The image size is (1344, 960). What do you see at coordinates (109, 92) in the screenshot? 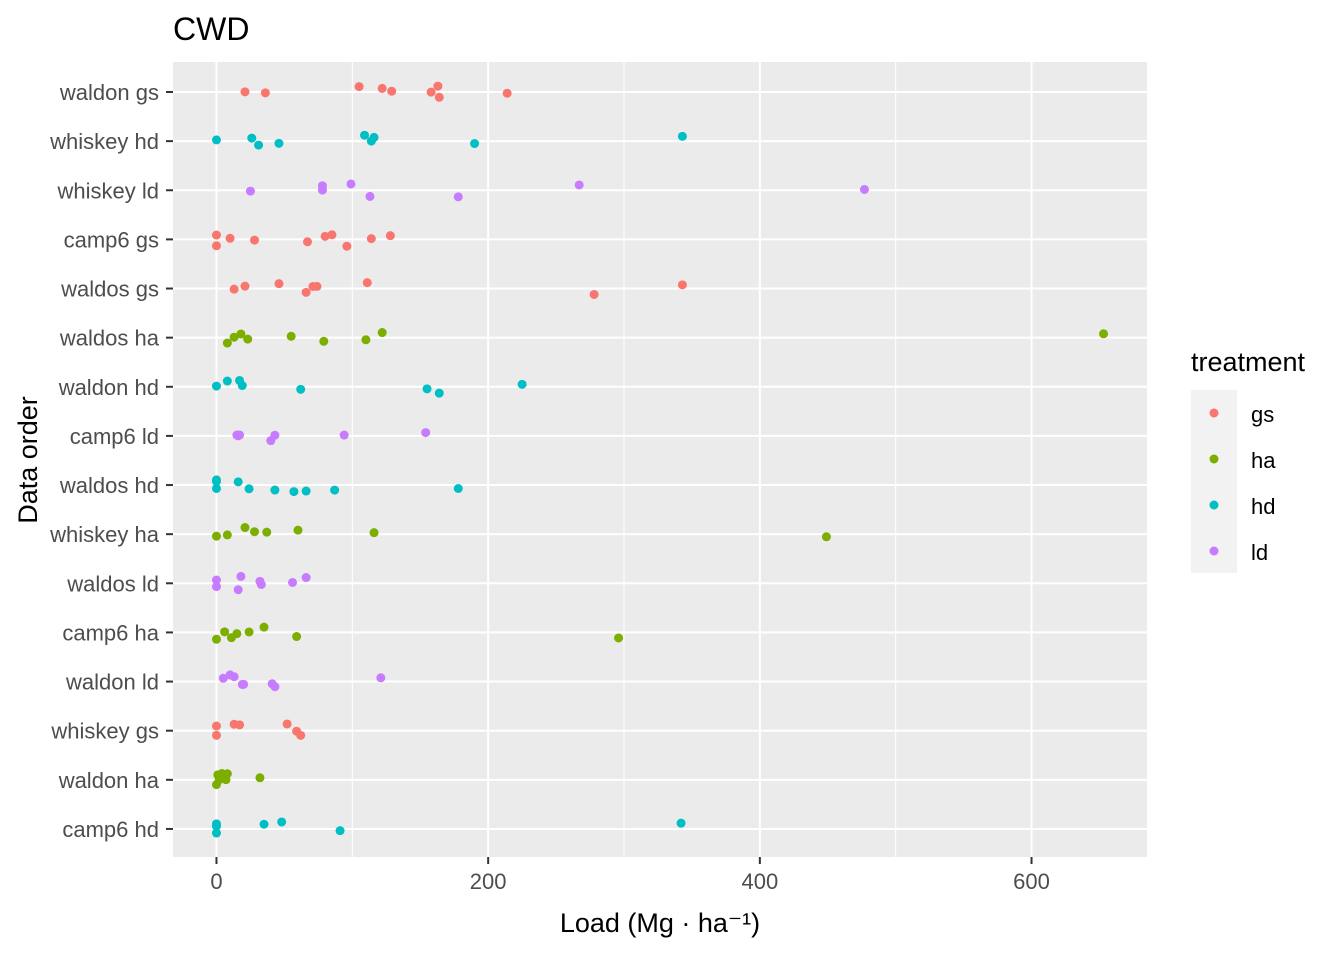
I see `y-tick-label: waldon gs` at bounding box center [109, 92].